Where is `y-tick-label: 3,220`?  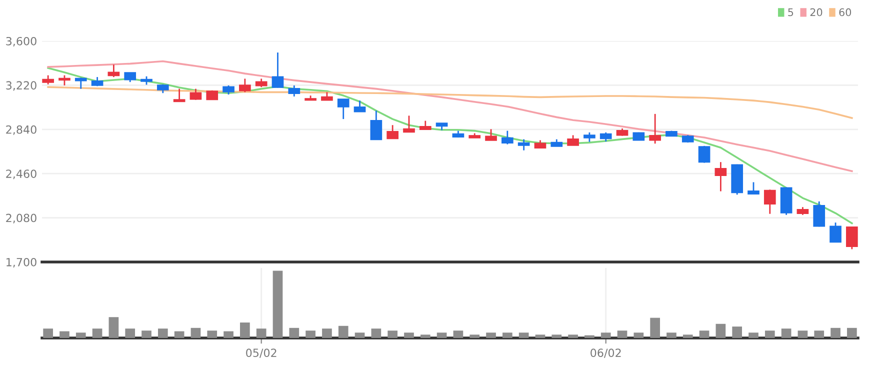 y-tick-label: 3,220 is located at coordinates (21, 86).